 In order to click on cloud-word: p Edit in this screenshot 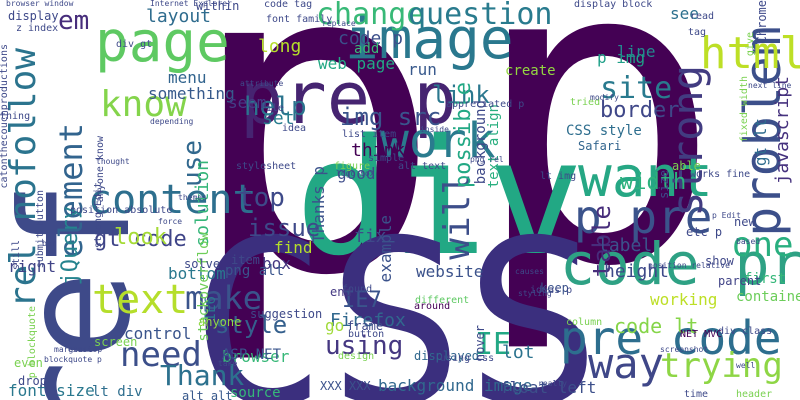, I will do `click(726, 215)`.